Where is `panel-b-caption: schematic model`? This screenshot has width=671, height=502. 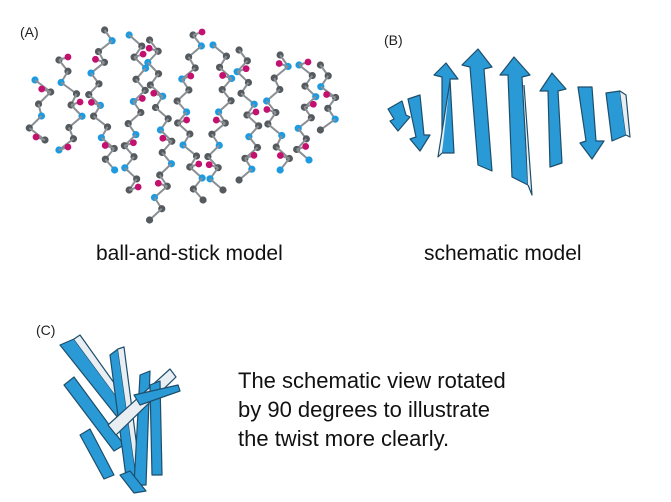 panel-b-caption: schematic model is located at coordinates (503, 253).